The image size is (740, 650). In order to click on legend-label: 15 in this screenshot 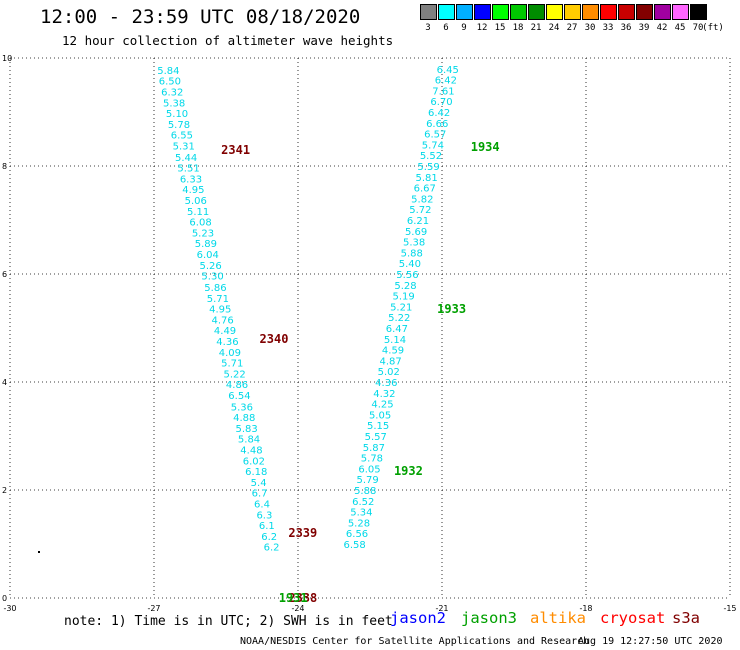, I will do `click(500, 28)`.